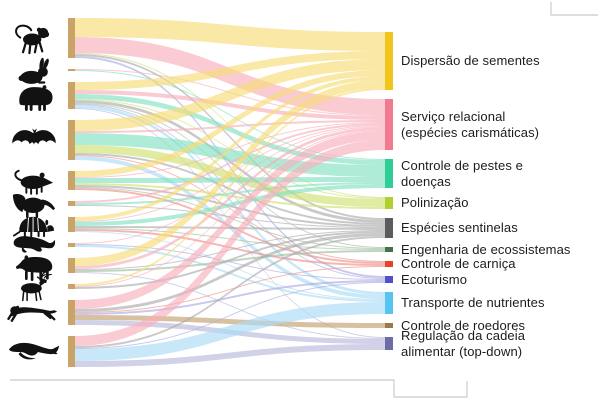  Describe the element at coordinates (239, 388) in the screenshot. I see `frame-edge-bottom` at that location.